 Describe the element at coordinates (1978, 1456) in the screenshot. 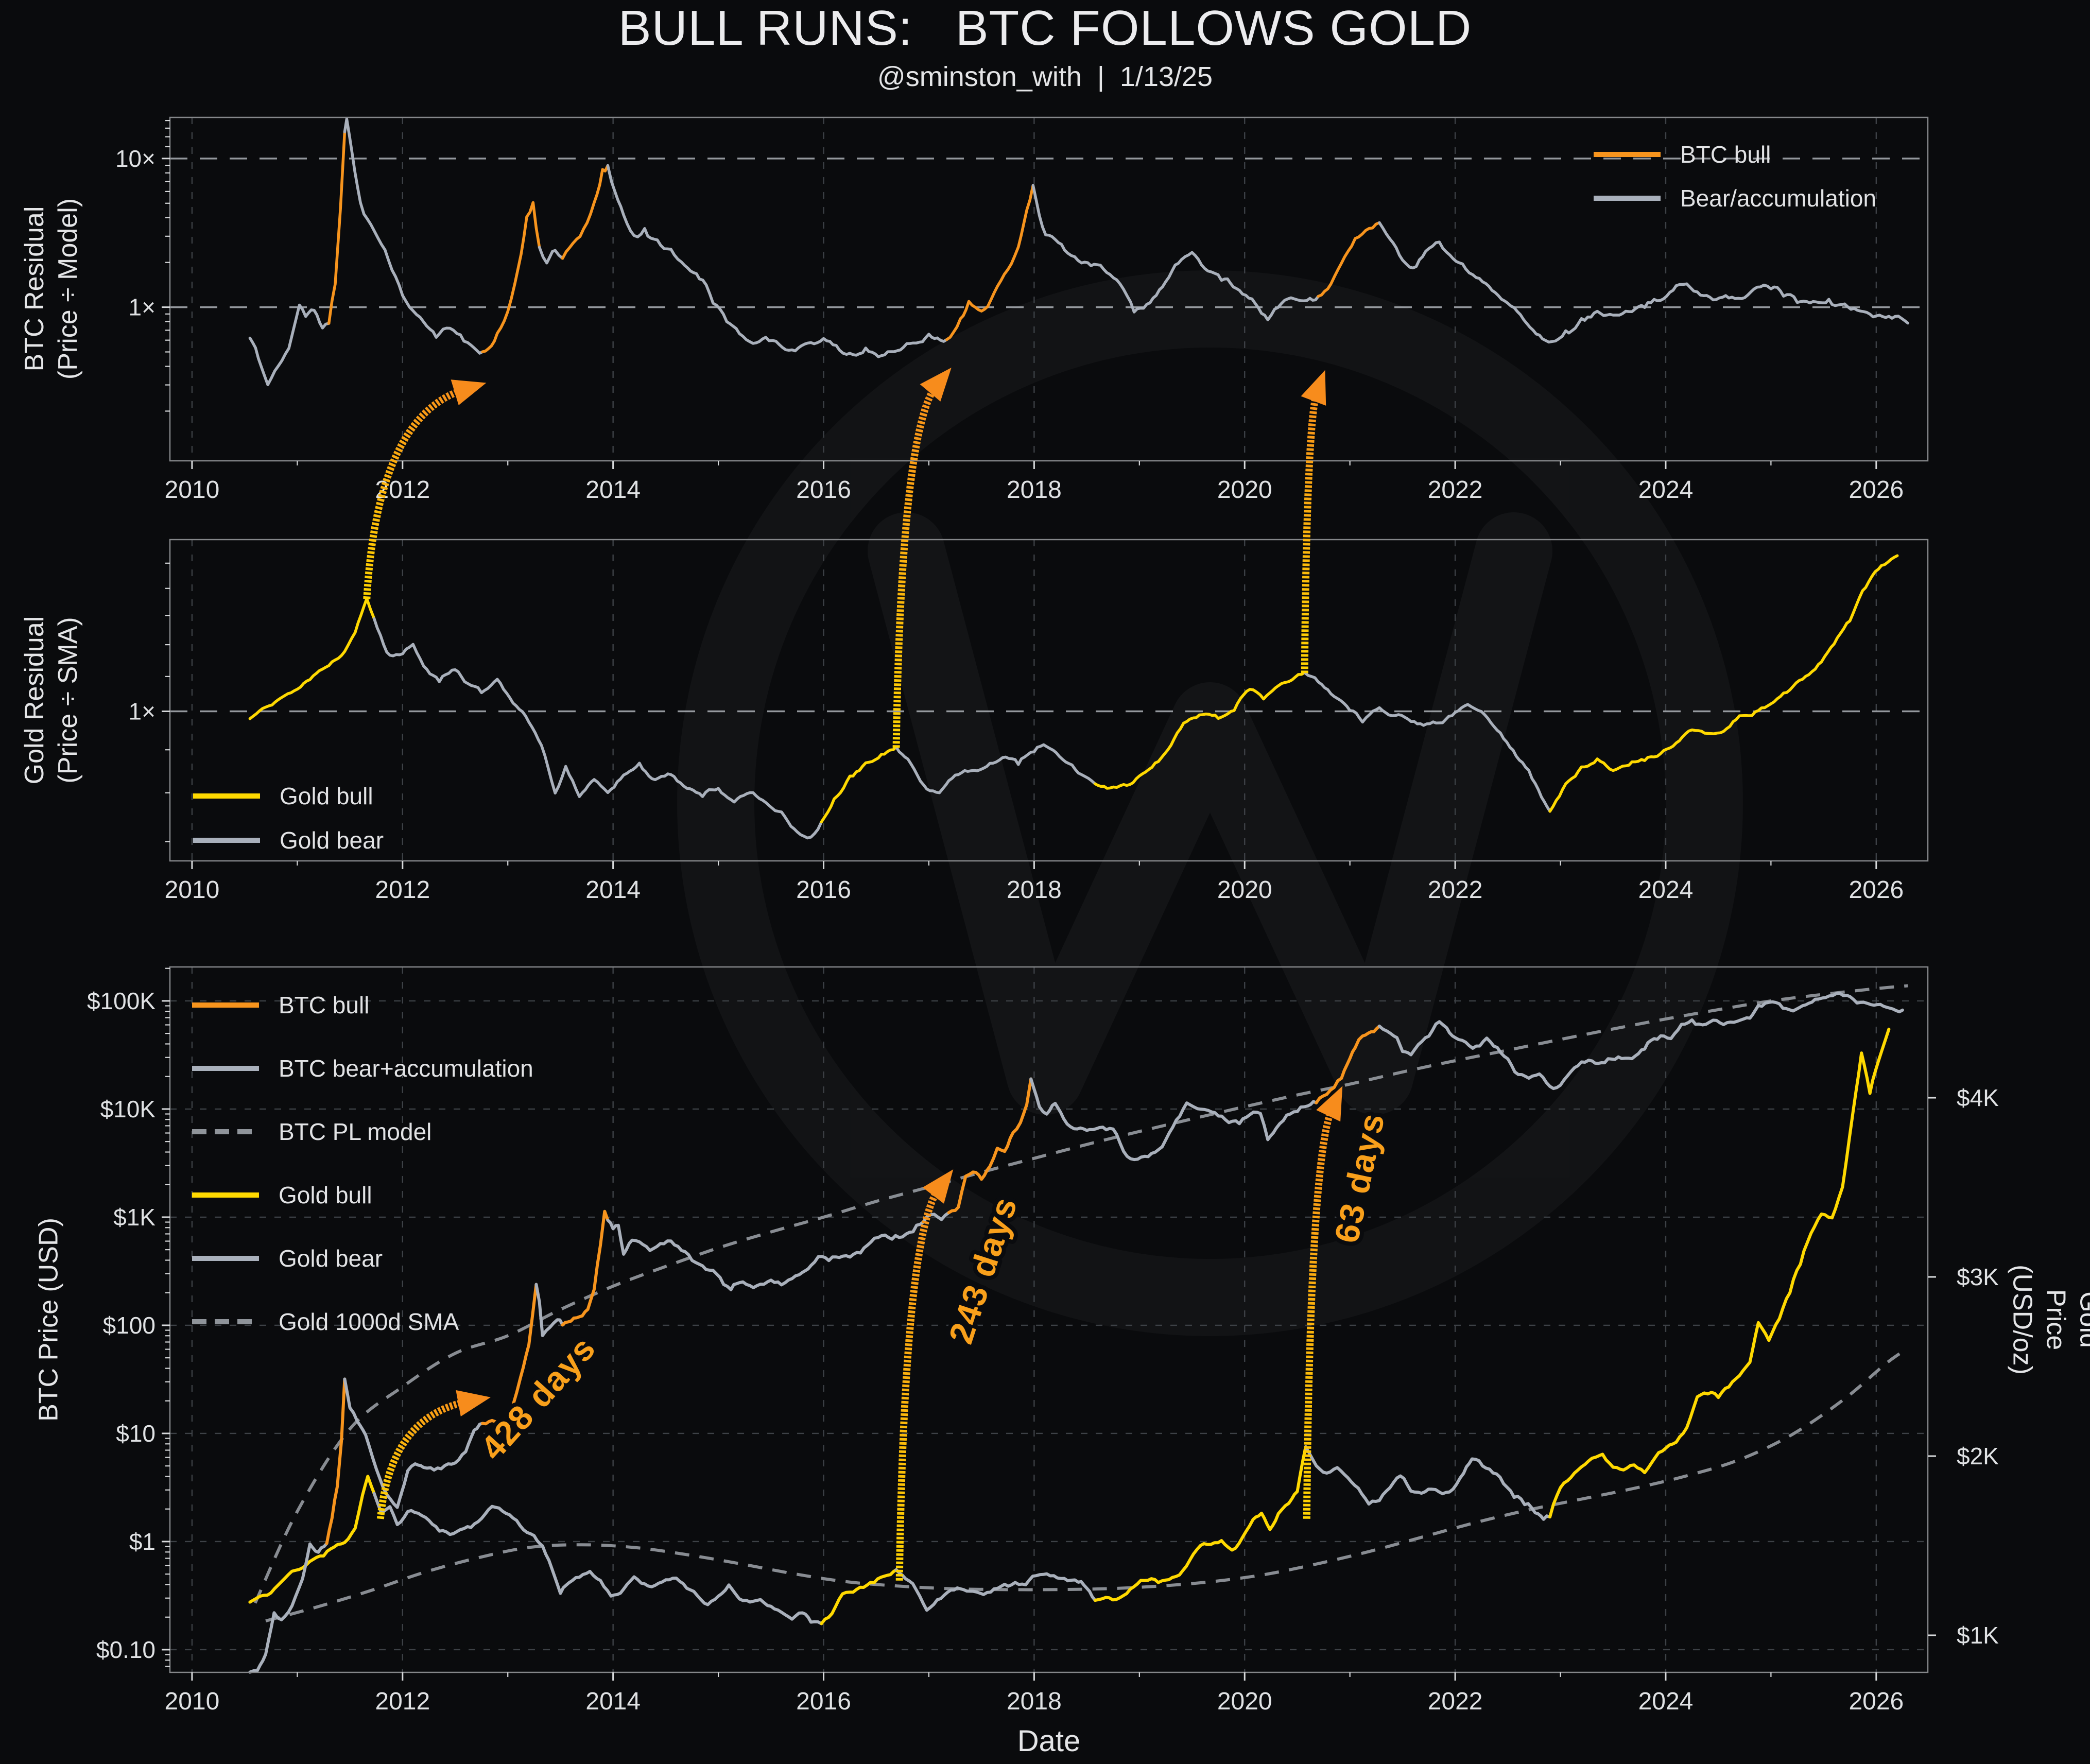

I see `y-tick-label-right: $2K` at that location.